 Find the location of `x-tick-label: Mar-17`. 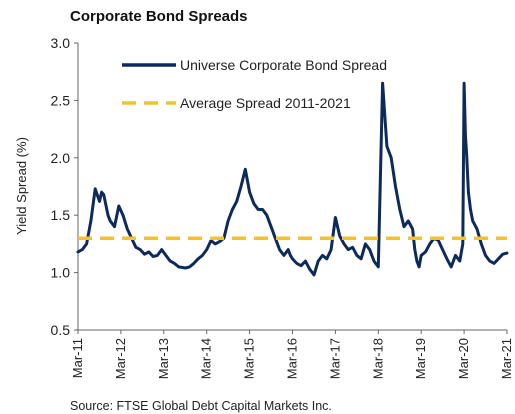

x-tick-label: Mar-17 is located at coordinates (334, 358).